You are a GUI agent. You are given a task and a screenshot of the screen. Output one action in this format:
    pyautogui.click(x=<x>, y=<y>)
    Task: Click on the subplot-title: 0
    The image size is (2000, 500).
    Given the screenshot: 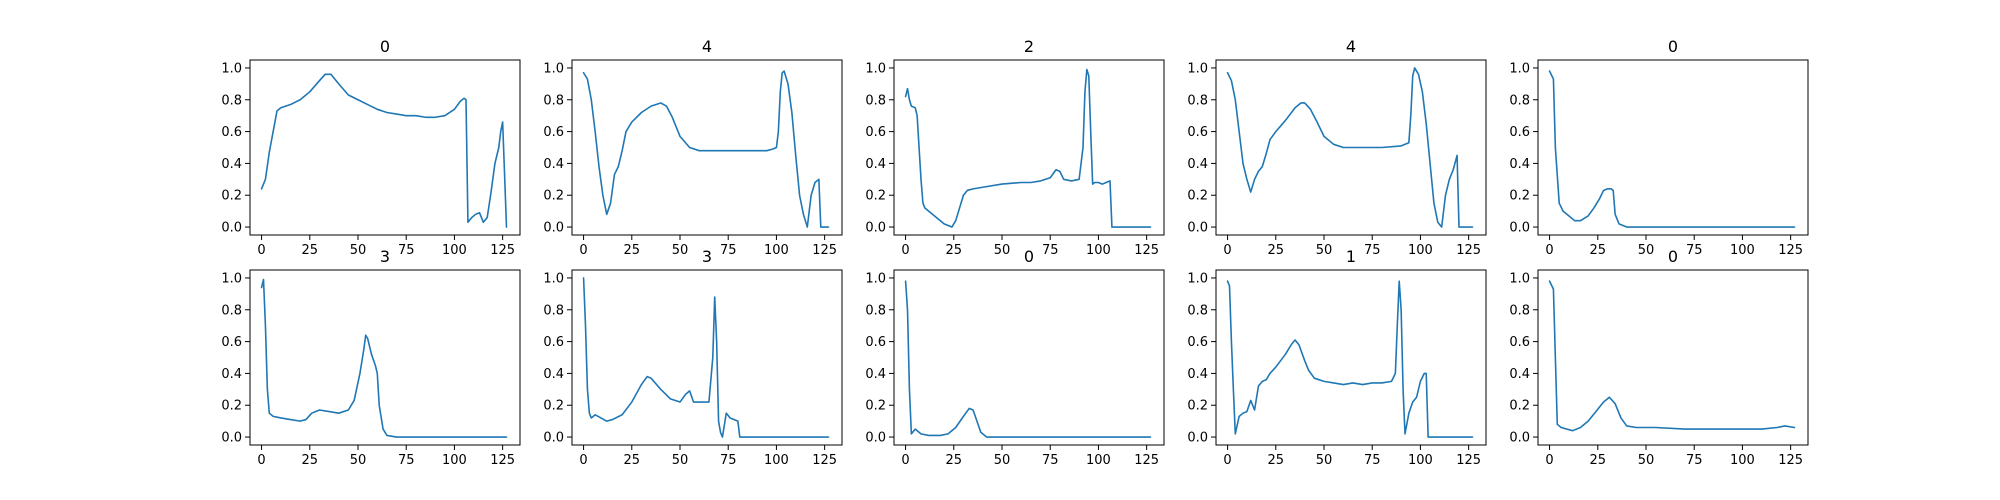 What is the action you would take?
    pyautogui.click(x=1673, y=46)
    